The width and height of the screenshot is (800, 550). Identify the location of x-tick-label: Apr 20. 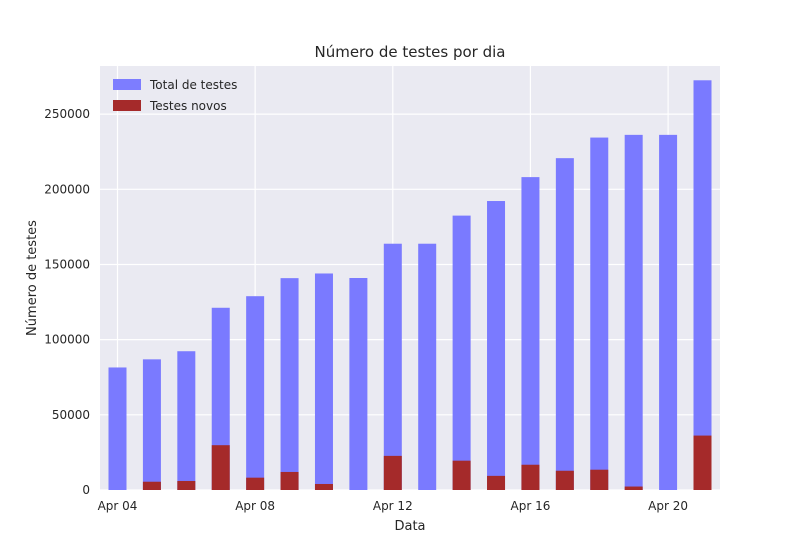
(668, 506).